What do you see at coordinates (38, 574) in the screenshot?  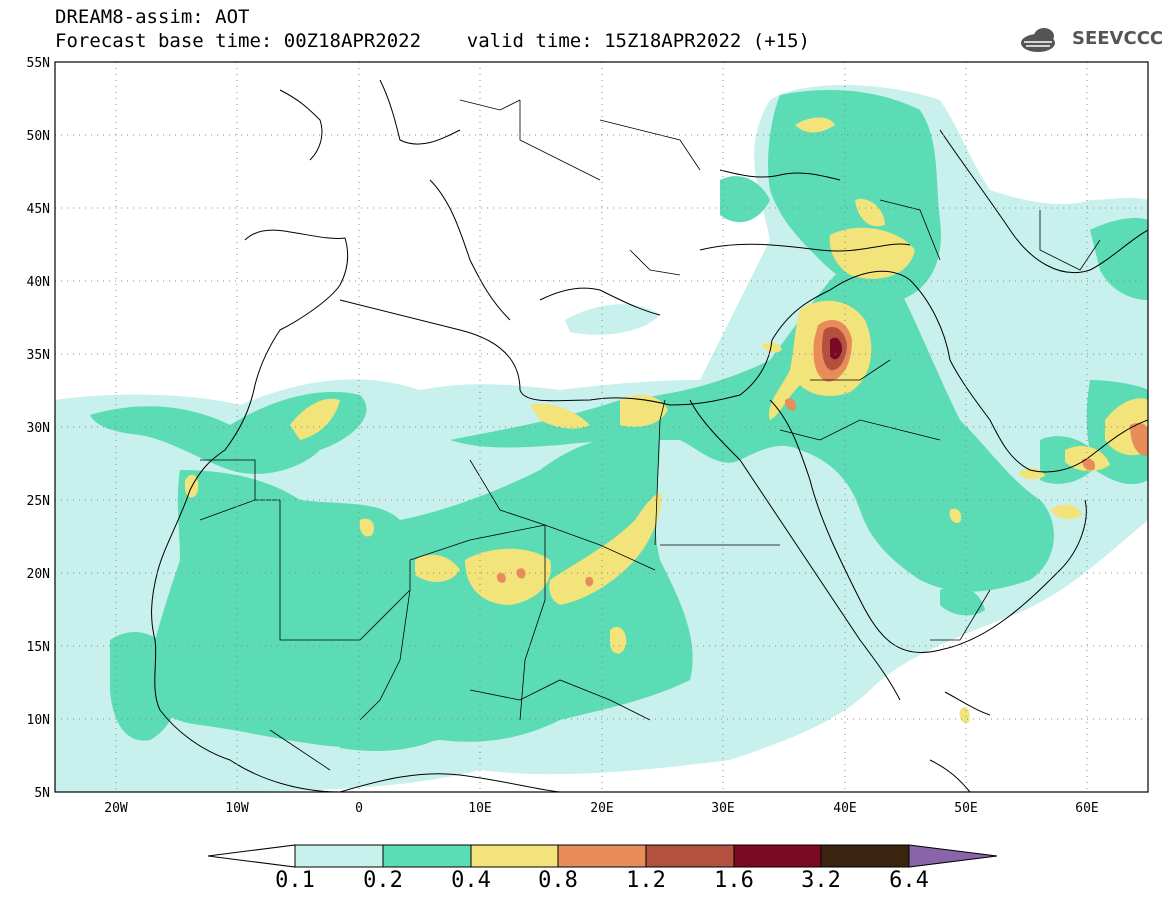 I see `lat-tick: 20N` at bounding box center [38, 574].